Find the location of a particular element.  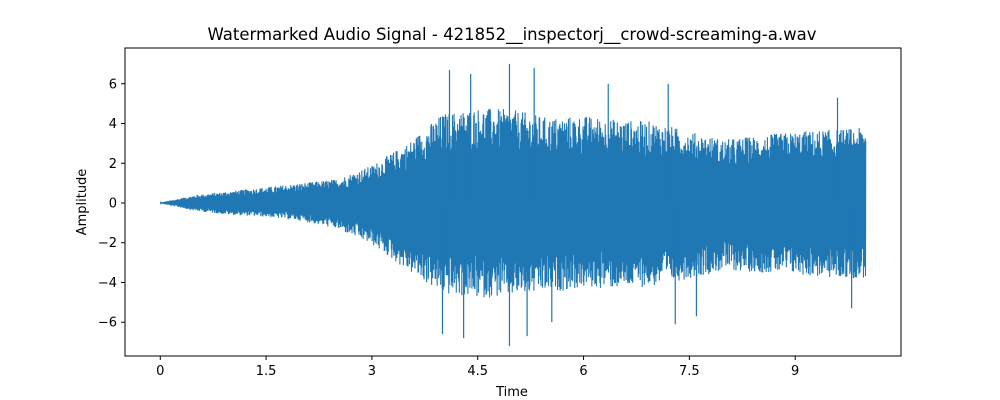

y-tick-label: 0 is located at coordinates (113, 203).